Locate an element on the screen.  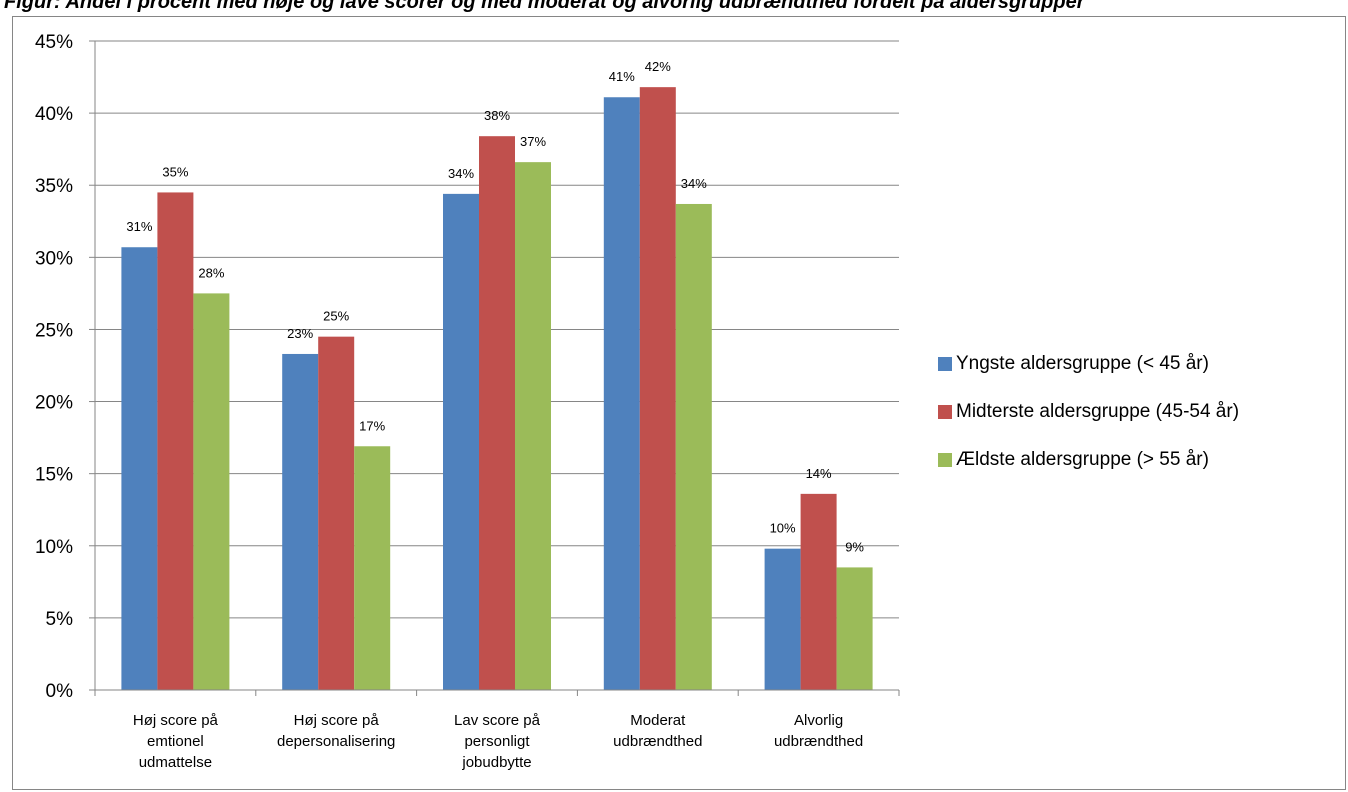
data-label: 25% is located at coordinates (336, 316).